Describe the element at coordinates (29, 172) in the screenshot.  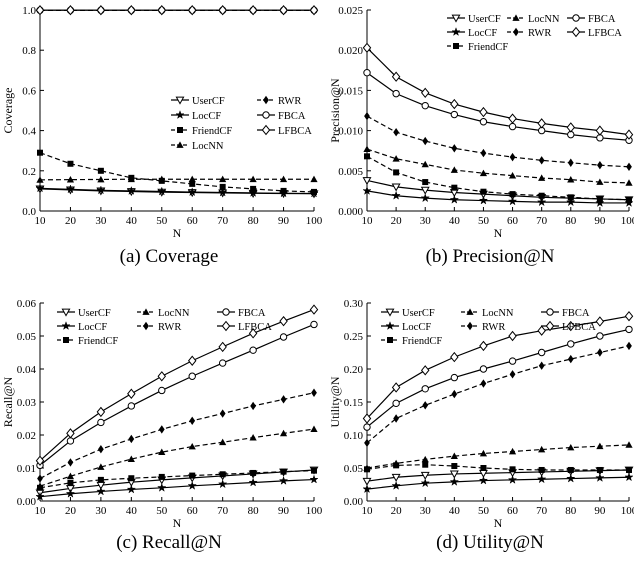
I see `y-tick-label: 0.2` at that location.